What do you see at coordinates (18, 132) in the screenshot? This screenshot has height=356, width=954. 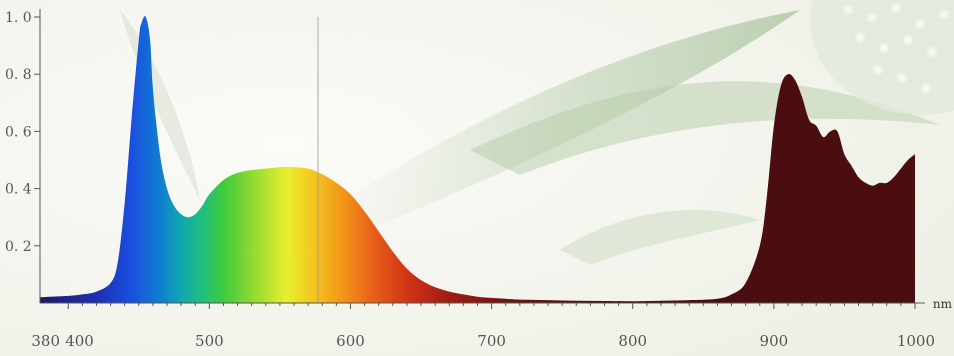 I see `y-tick-label: 0. 6` at bounding box center [18, 132].